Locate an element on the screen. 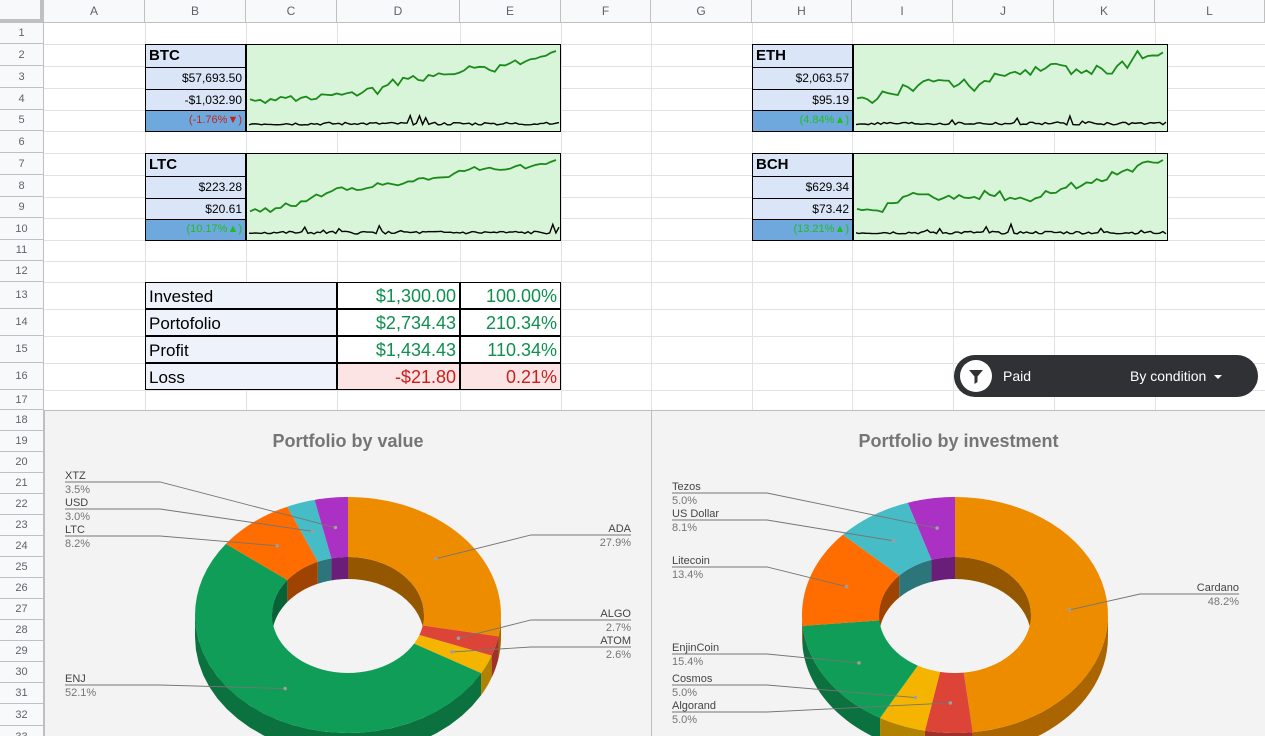 The width and height of the screenshot is (1265, 736). ticker-change: $73.42 is located at coordinates (802, 210).